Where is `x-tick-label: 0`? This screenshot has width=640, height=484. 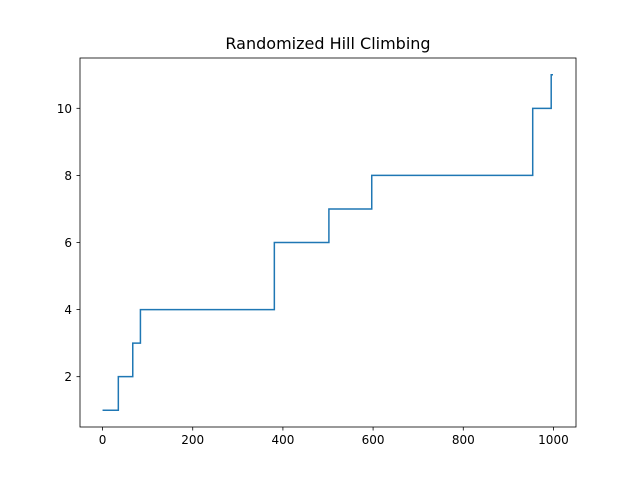
x-tick-label: 0 is located at coordinates (103, 440).